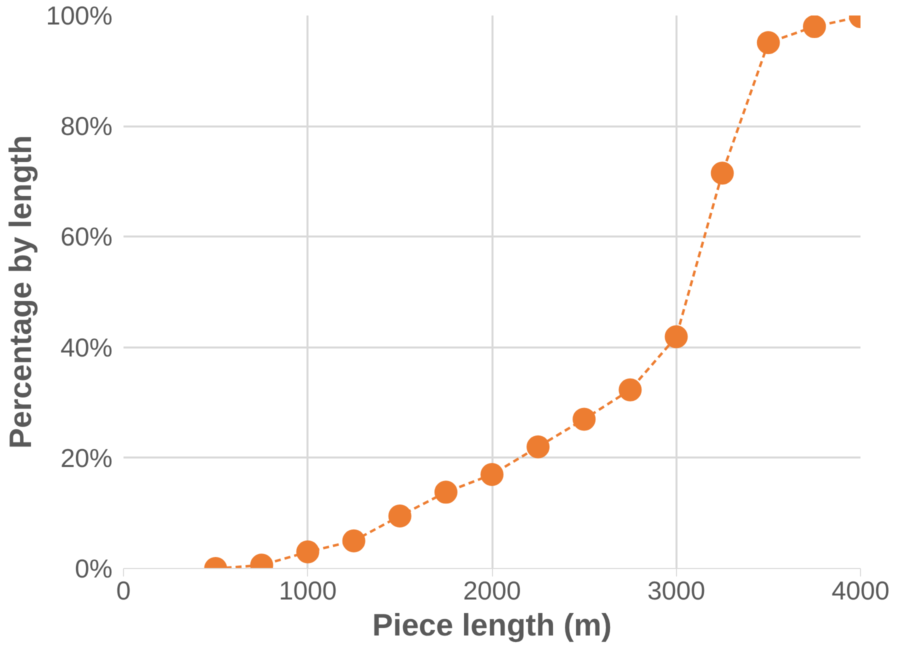  What do you see at coordinates (307, 591) in the screenshot?
I see `x-tick-label: 1000` at bounding box center [307, 591].